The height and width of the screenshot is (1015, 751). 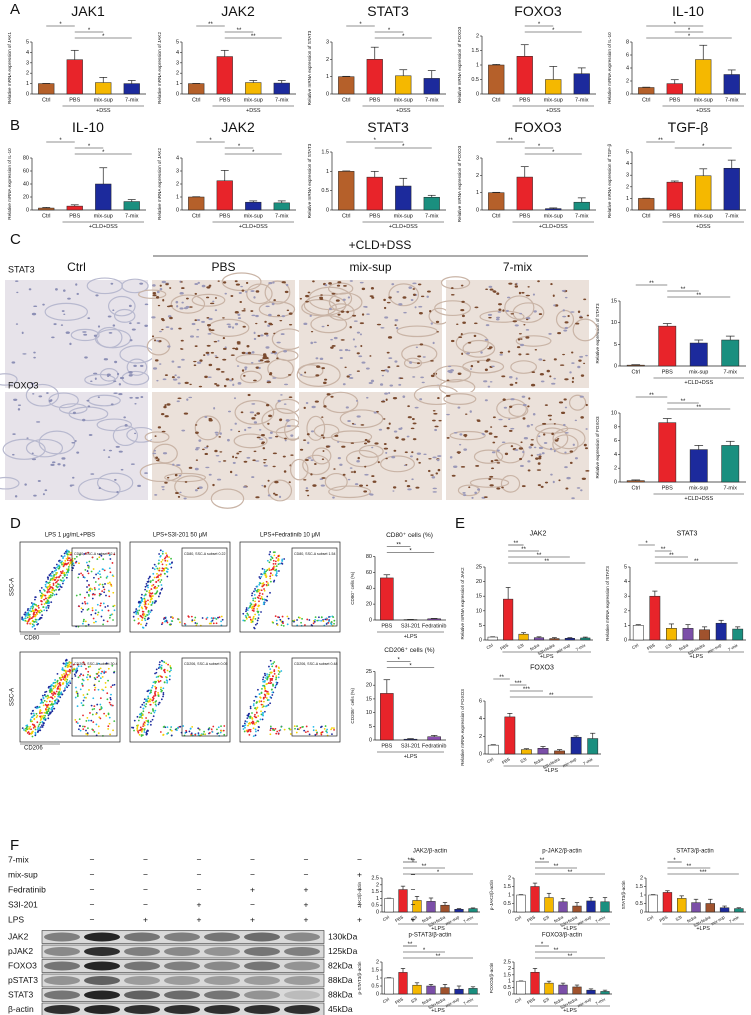 What do you see at coordinates (309, 67) in the screenshot?
I see `y-axis-label: Relative mRNA expression of STAT3` at bounding box center [309, 67].